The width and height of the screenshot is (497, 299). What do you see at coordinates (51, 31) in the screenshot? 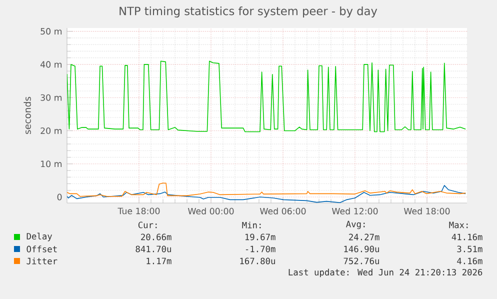
I see `y-tick-label: 50 m` at bounding box center [51, 31].